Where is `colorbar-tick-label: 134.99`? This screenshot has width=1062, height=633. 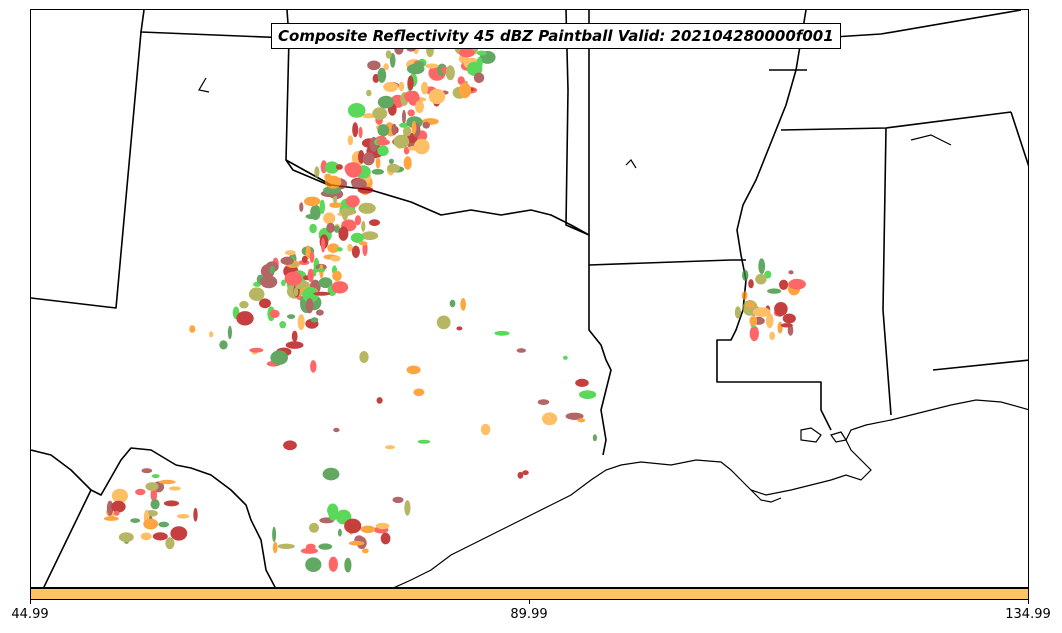
colorbar-tick-label: 134.99 is located at coordinates (1028, 614).